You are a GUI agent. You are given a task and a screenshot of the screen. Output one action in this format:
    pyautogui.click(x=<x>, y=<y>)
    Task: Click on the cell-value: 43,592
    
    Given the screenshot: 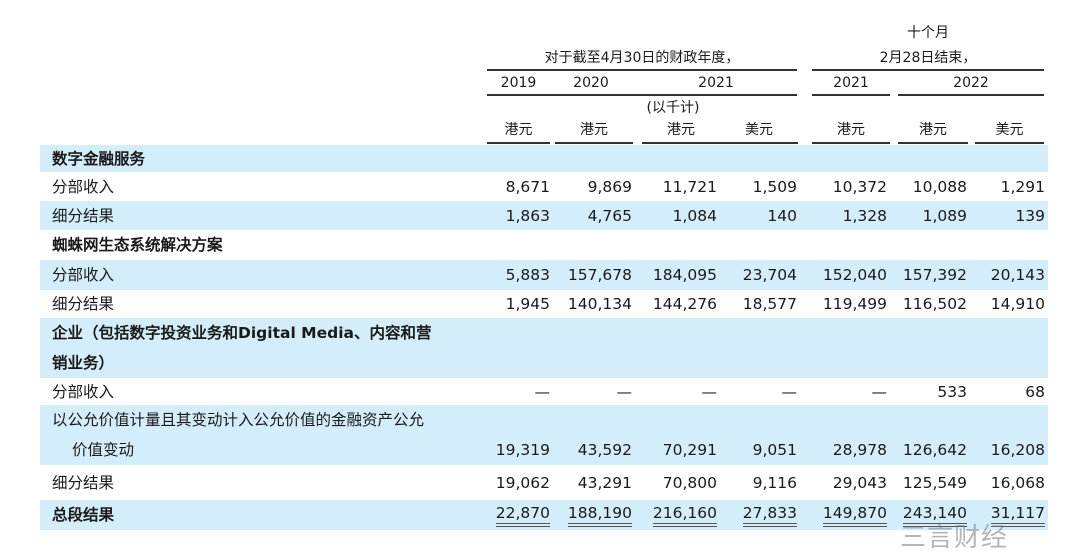 What is the action you would take?
    pyautogui.click(x=594, y=450)
    